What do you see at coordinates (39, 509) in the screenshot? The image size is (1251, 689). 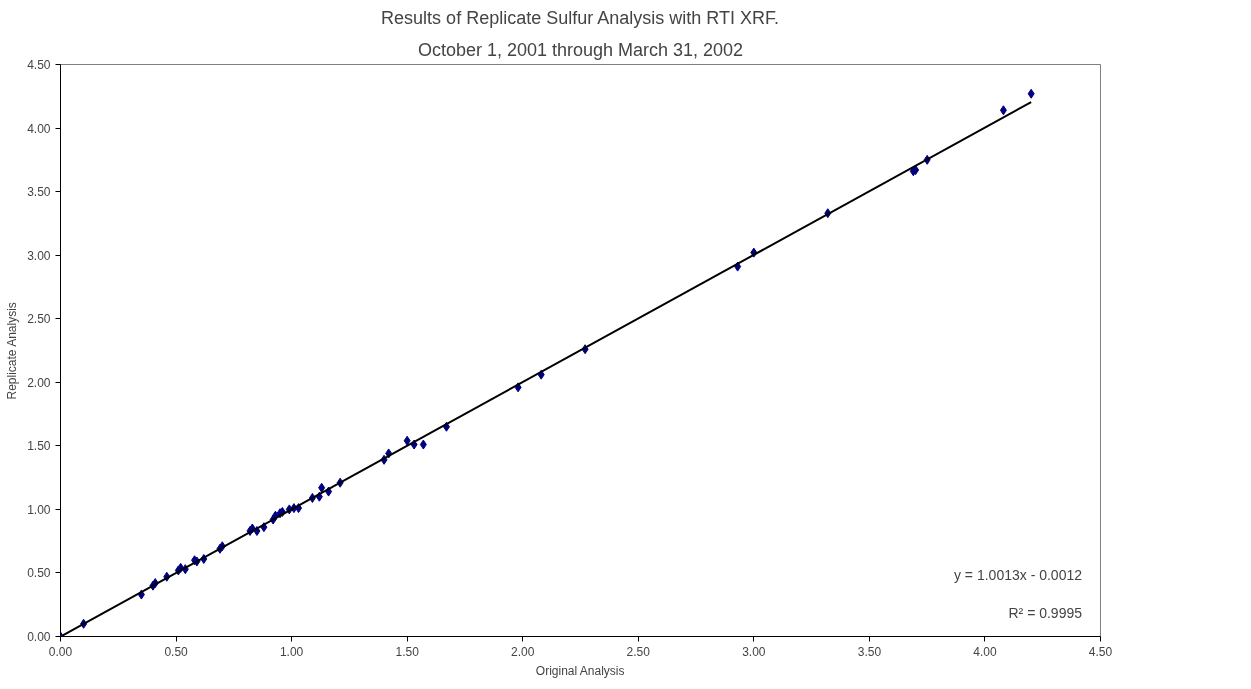 I see `y-tick-label: 1.00` at bounding box center [39, 509].